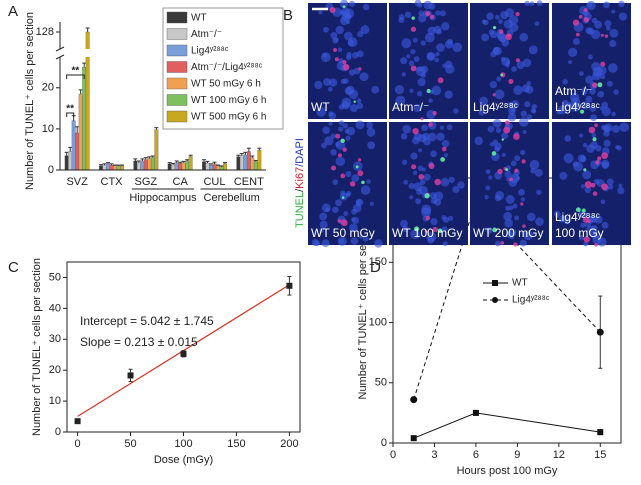 This screenshot has width=641, height=485. What do you see at coordinates (507, 471) in the screenshot?
I see `x-axis-label: Hours post 100 mGy` at bounding box center [507, 471].